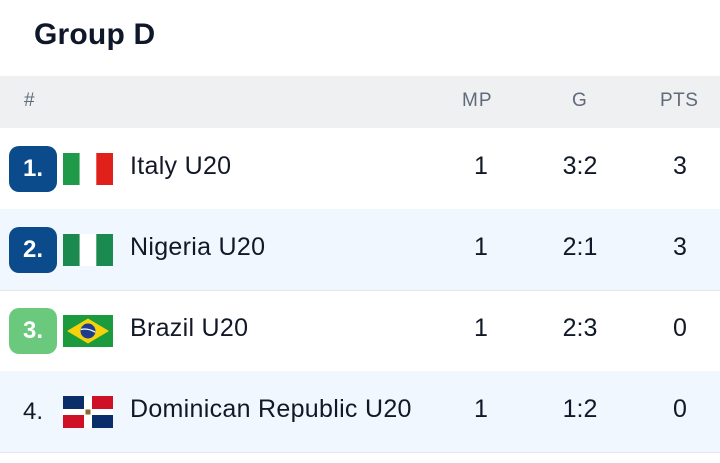 The width and height of the screenshot is (720, 463). I want to click on table-header: # MP G PTS, so click(360, 102).